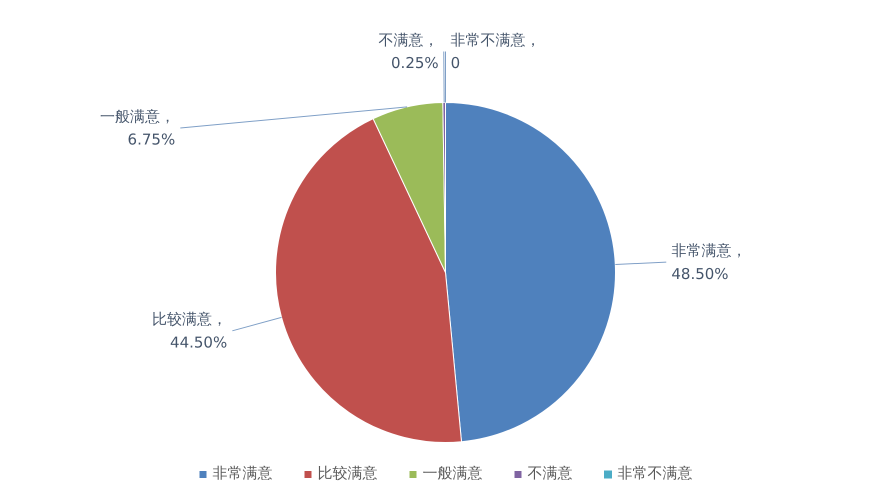  Describe the element at coordinates (495, 51) in the screenshot. I see `text: 非常不满意，0` at that location.